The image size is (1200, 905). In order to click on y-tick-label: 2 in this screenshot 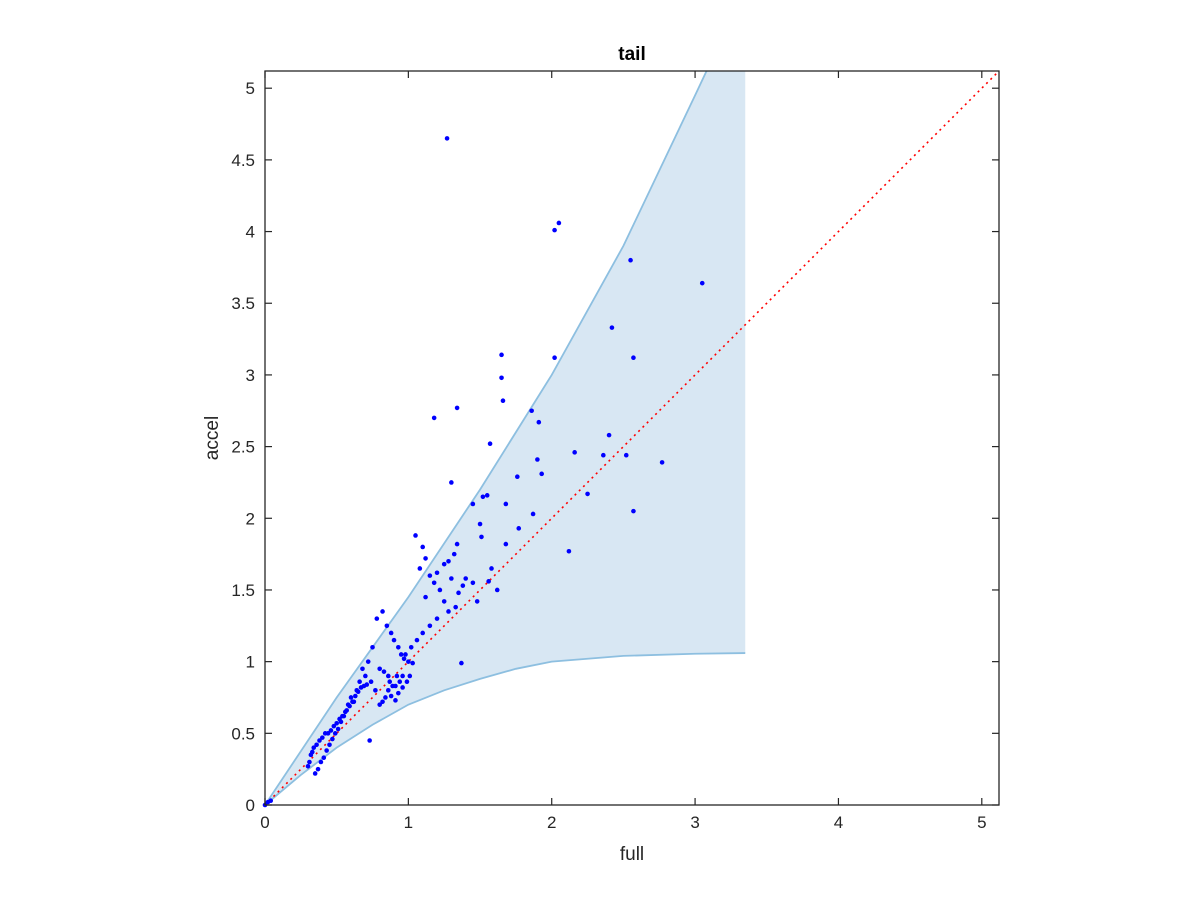, I will do `click(250, 518)`.